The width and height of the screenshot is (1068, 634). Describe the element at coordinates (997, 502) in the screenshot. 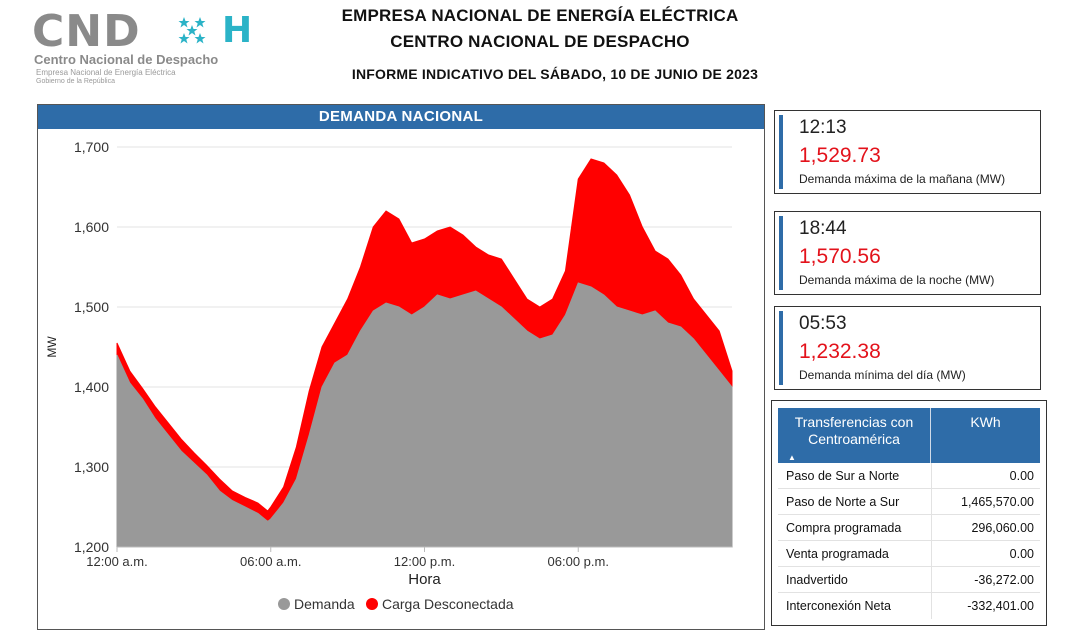

I see `row-value: 1,465,570.00` at that location.